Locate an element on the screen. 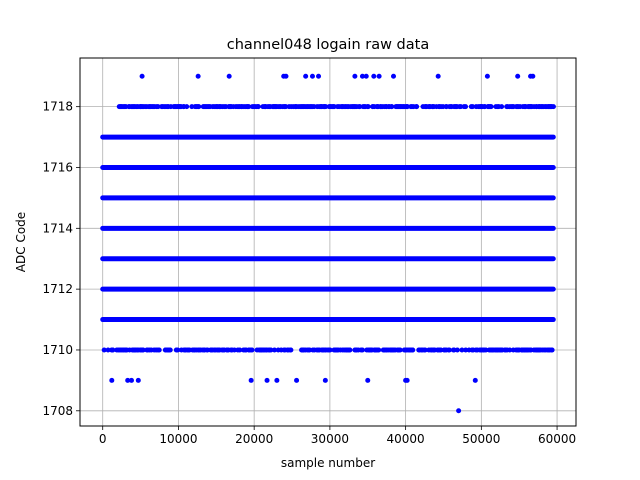  x-tick-label: 40000 is located at coordinates (406, 439).